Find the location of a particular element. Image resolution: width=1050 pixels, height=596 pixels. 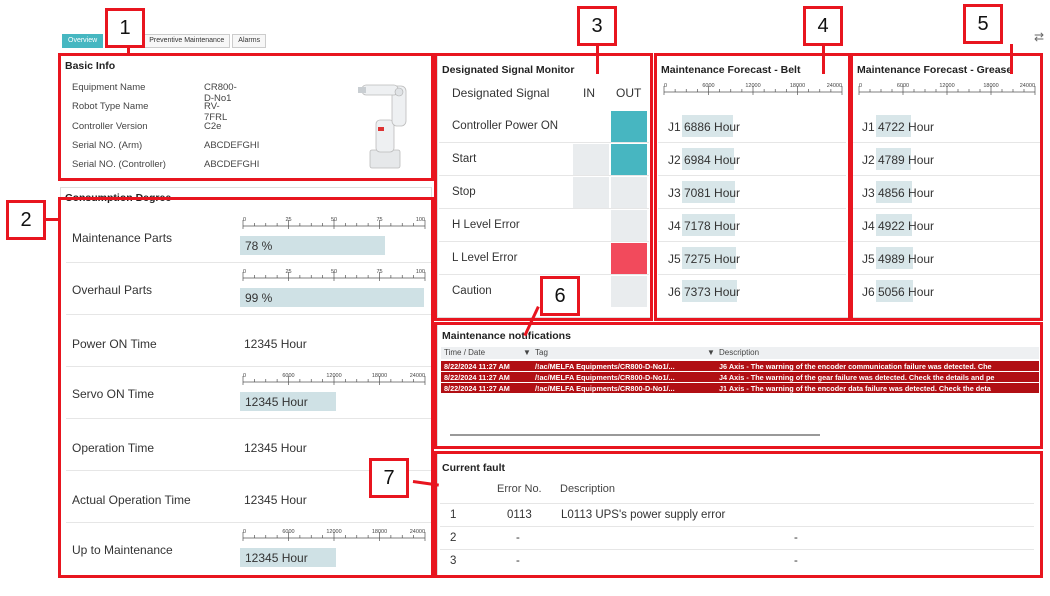

basic-info-title: Basic Info is located at coordinates (90, 66).